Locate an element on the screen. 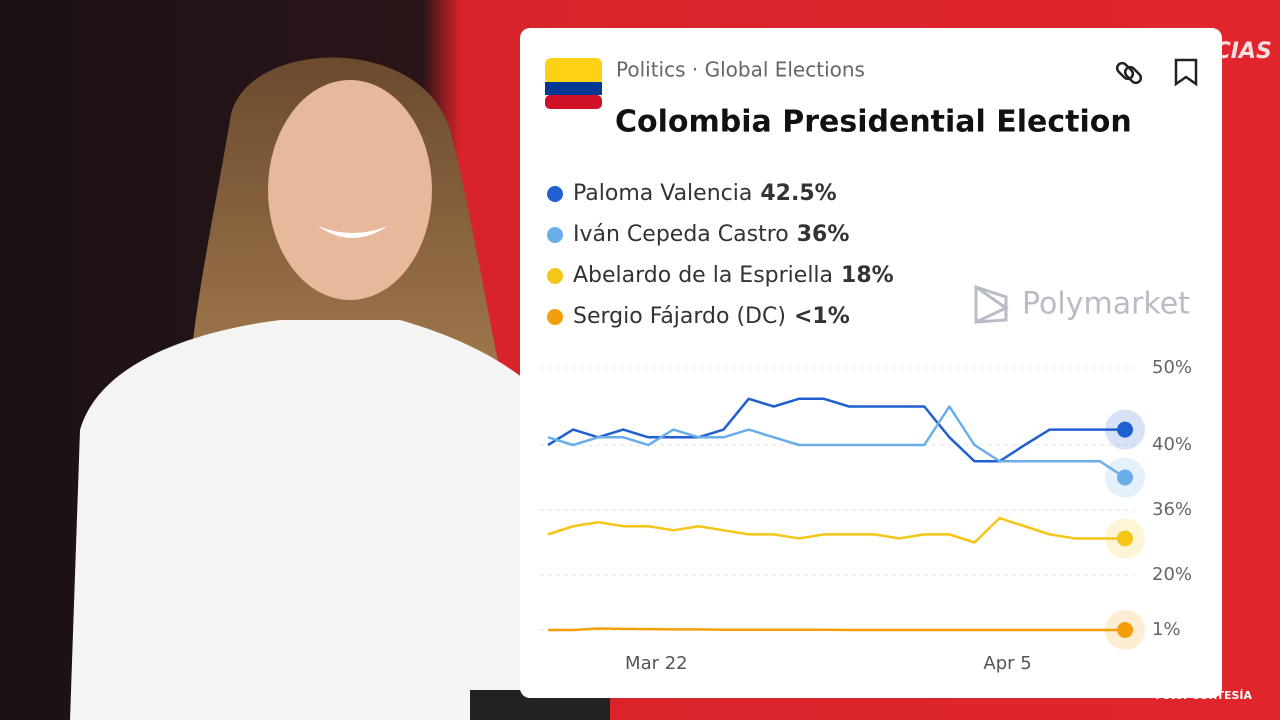  bookmark-icon is located at coordinates (1186, 72).